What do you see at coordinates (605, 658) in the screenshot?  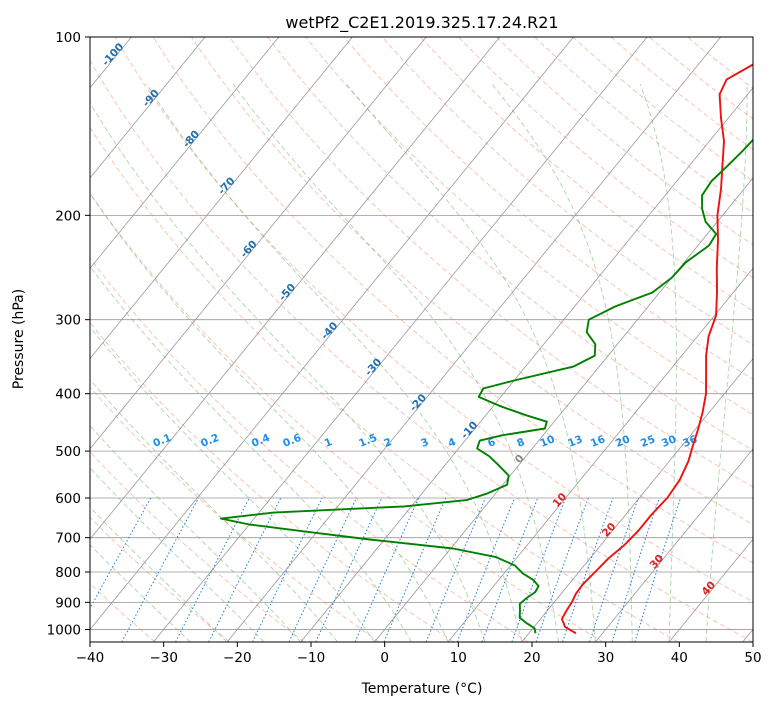 I see `x-tick-label: 30` at bounding box center [605, 658].